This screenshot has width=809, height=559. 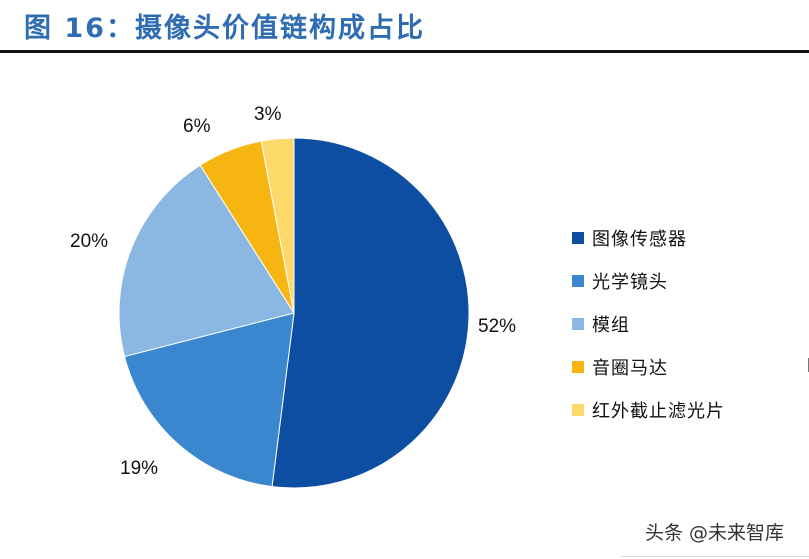 What do you see at coordinates (630, 368) in the screenshot?
I see `legend-label: 音圈马达` at bounding box center [630, 368].